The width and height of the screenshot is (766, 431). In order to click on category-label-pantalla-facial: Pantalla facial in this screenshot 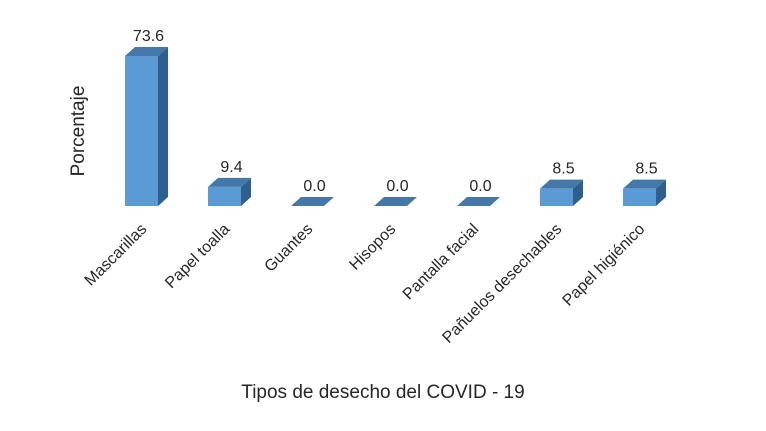, I will do `click(441, 262)`.